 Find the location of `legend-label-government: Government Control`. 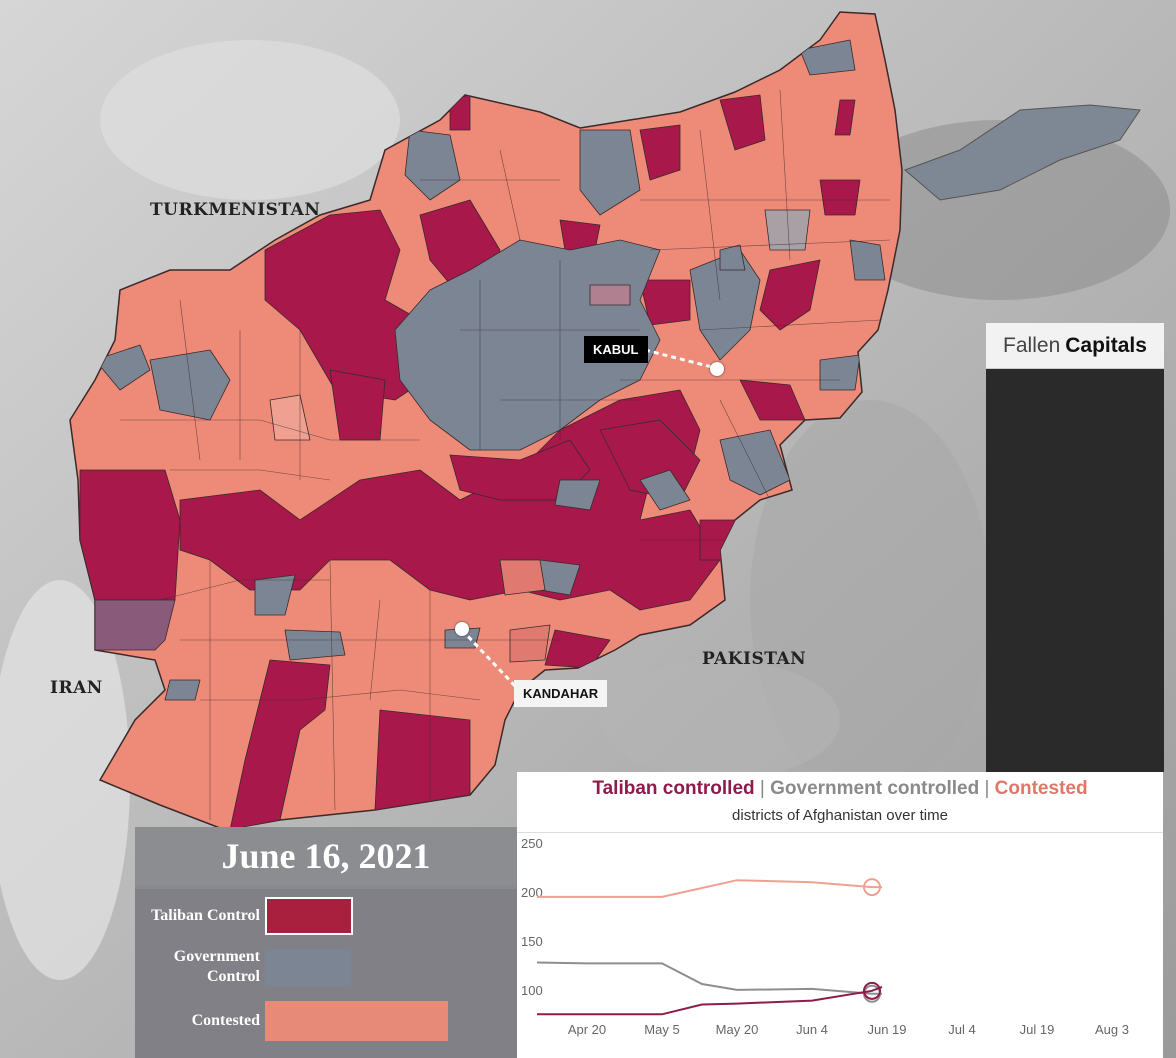

legend-label-government: Government Control is located at coordinates (217, 967).